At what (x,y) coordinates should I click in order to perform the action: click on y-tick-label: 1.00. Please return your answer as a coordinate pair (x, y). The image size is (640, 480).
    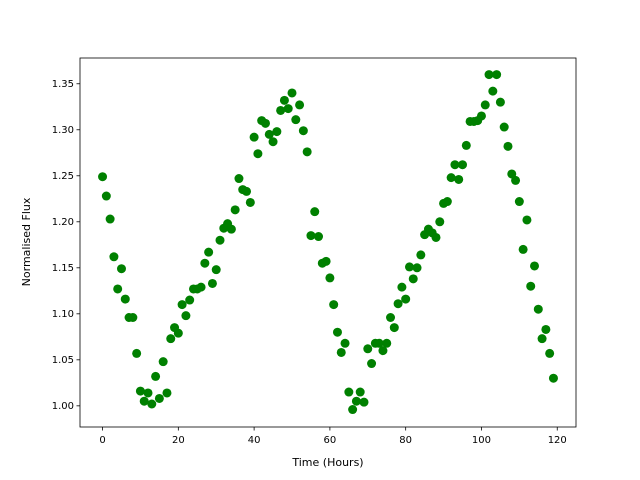
    Looking at the image, I should click on (63, 406).